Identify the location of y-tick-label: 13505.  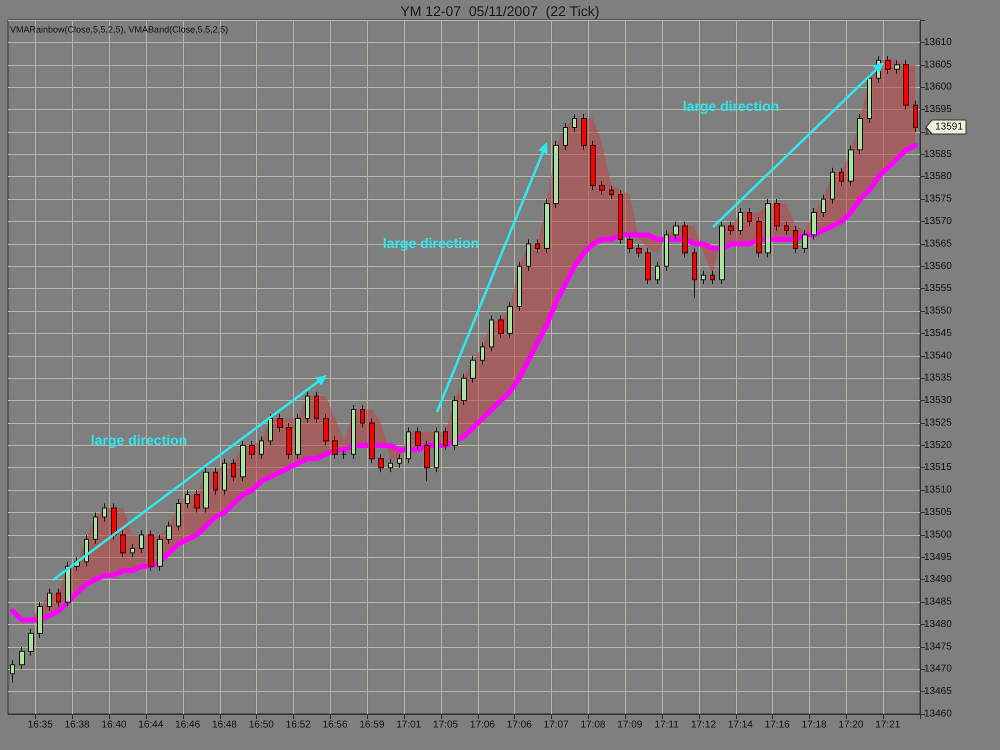
(938, 512).